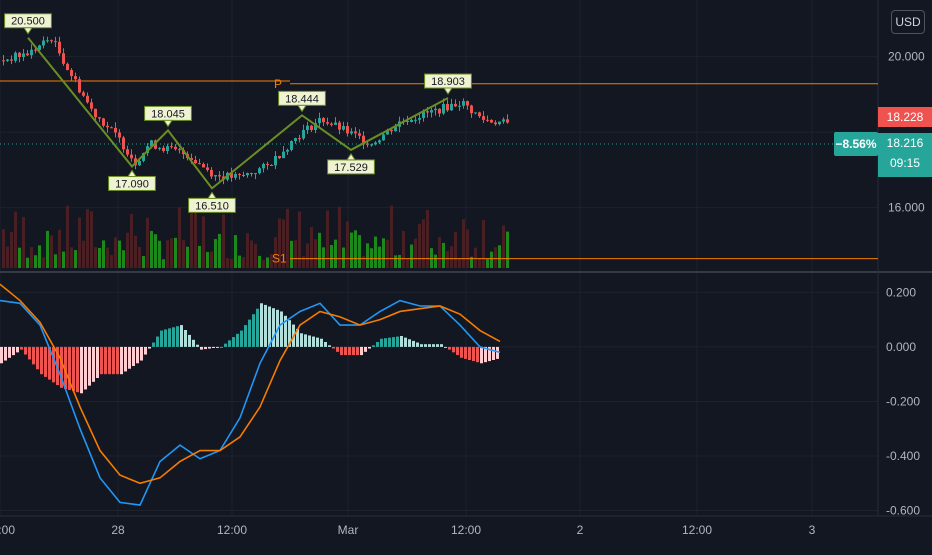 The width and height of the screenshot is (932, 555). What do you see at coordinates (908, 22) in the screenshot?
I see `currency-selector: USD` at bounding box center [908, 22].